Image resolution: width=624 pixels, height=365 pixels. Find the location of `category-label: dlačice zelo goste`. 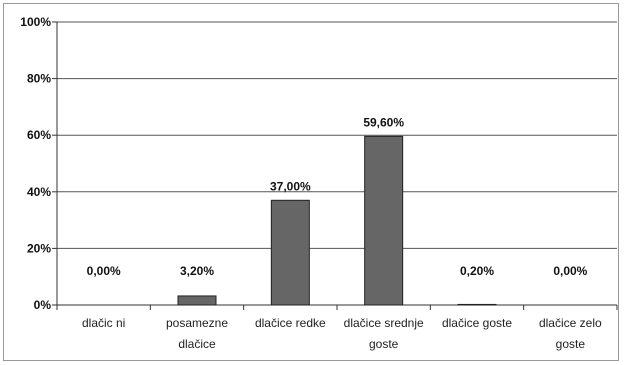

category-label: dlačice zelo goste is located at coordinates (570, 333).